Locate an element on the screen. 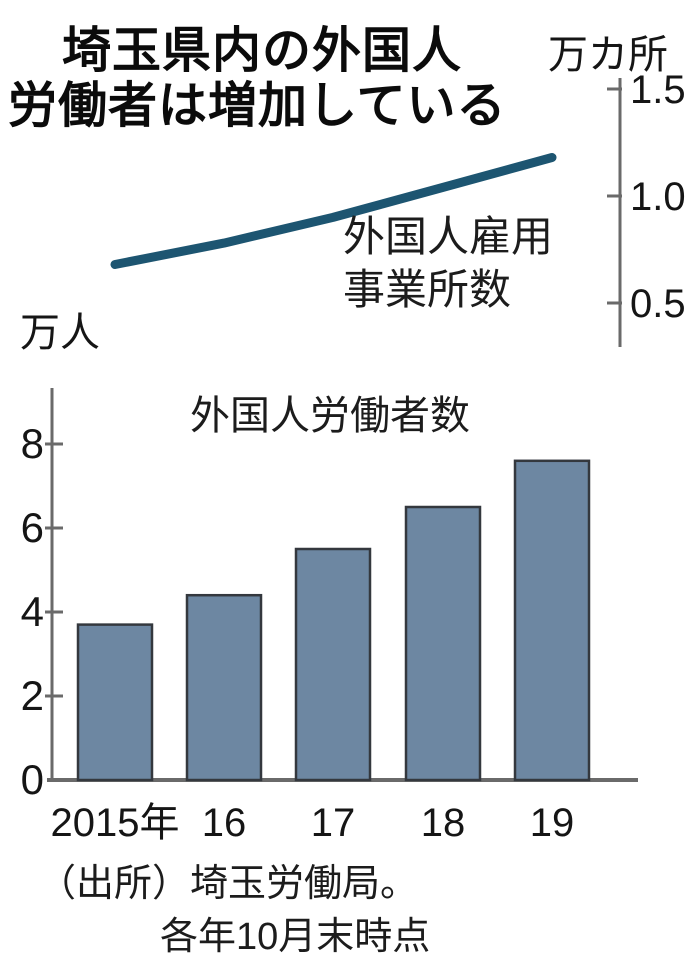 The image size is (698, 969). source-note-line-2: 各年10月末時点 is located at coordinates (295, 937).